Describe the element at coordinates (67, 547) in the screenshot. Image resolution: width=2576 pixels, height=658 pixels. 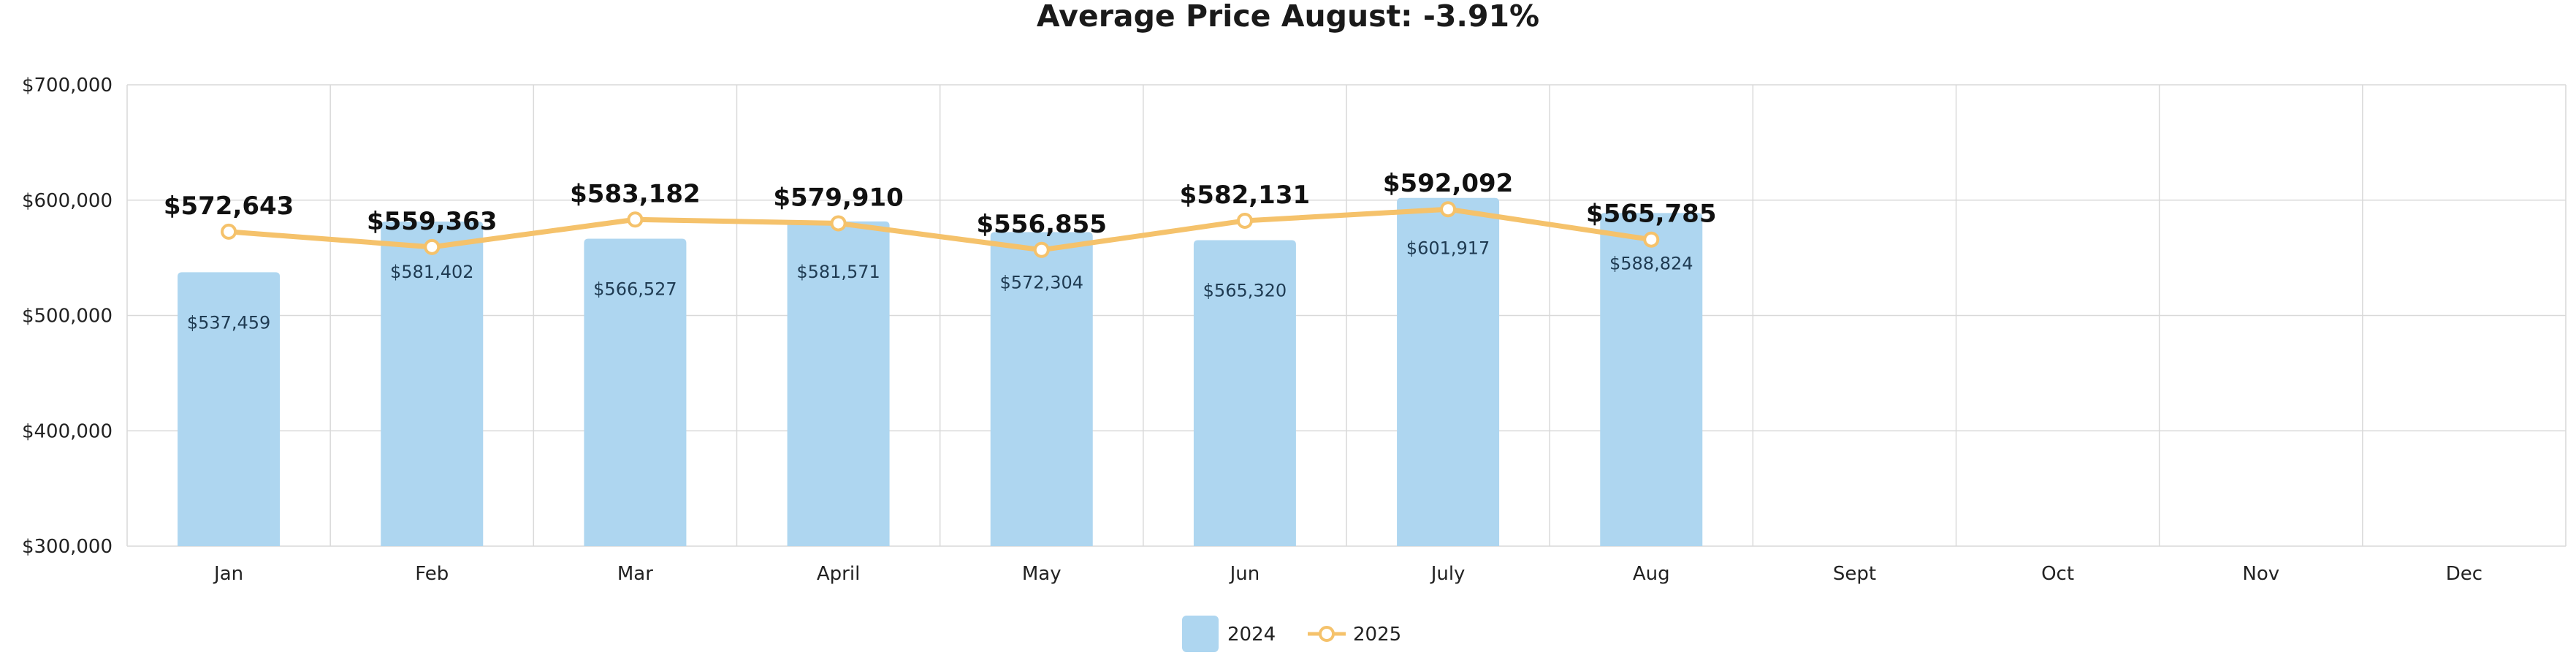
I see `y-tick-label: $300,000` at that location.